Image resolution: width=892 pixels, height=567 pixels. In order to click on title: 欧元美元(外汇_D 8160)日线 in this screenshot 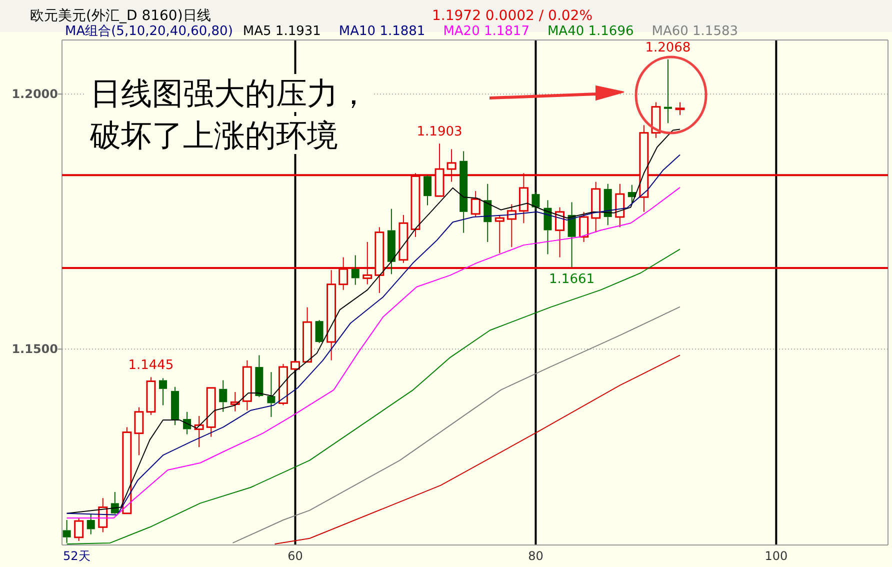, I will do `click(120, 16)`.